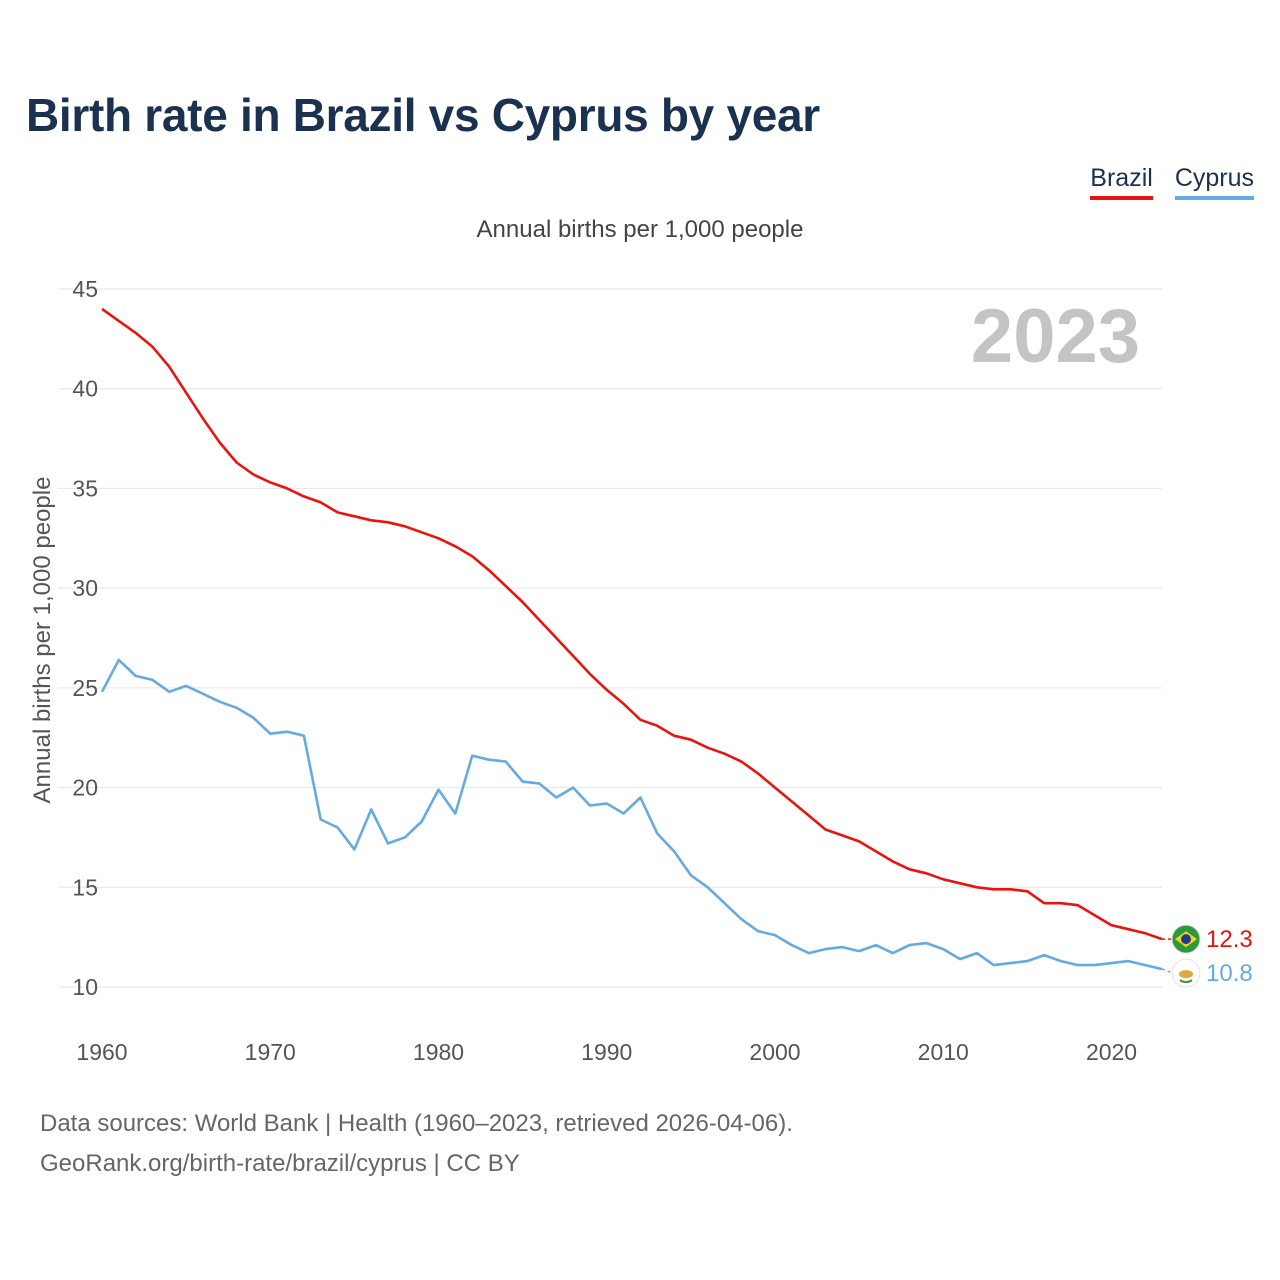 This screenshot has width=1280, height=1280. I want to click on end-connector-cyprus, so click(1167, 971).